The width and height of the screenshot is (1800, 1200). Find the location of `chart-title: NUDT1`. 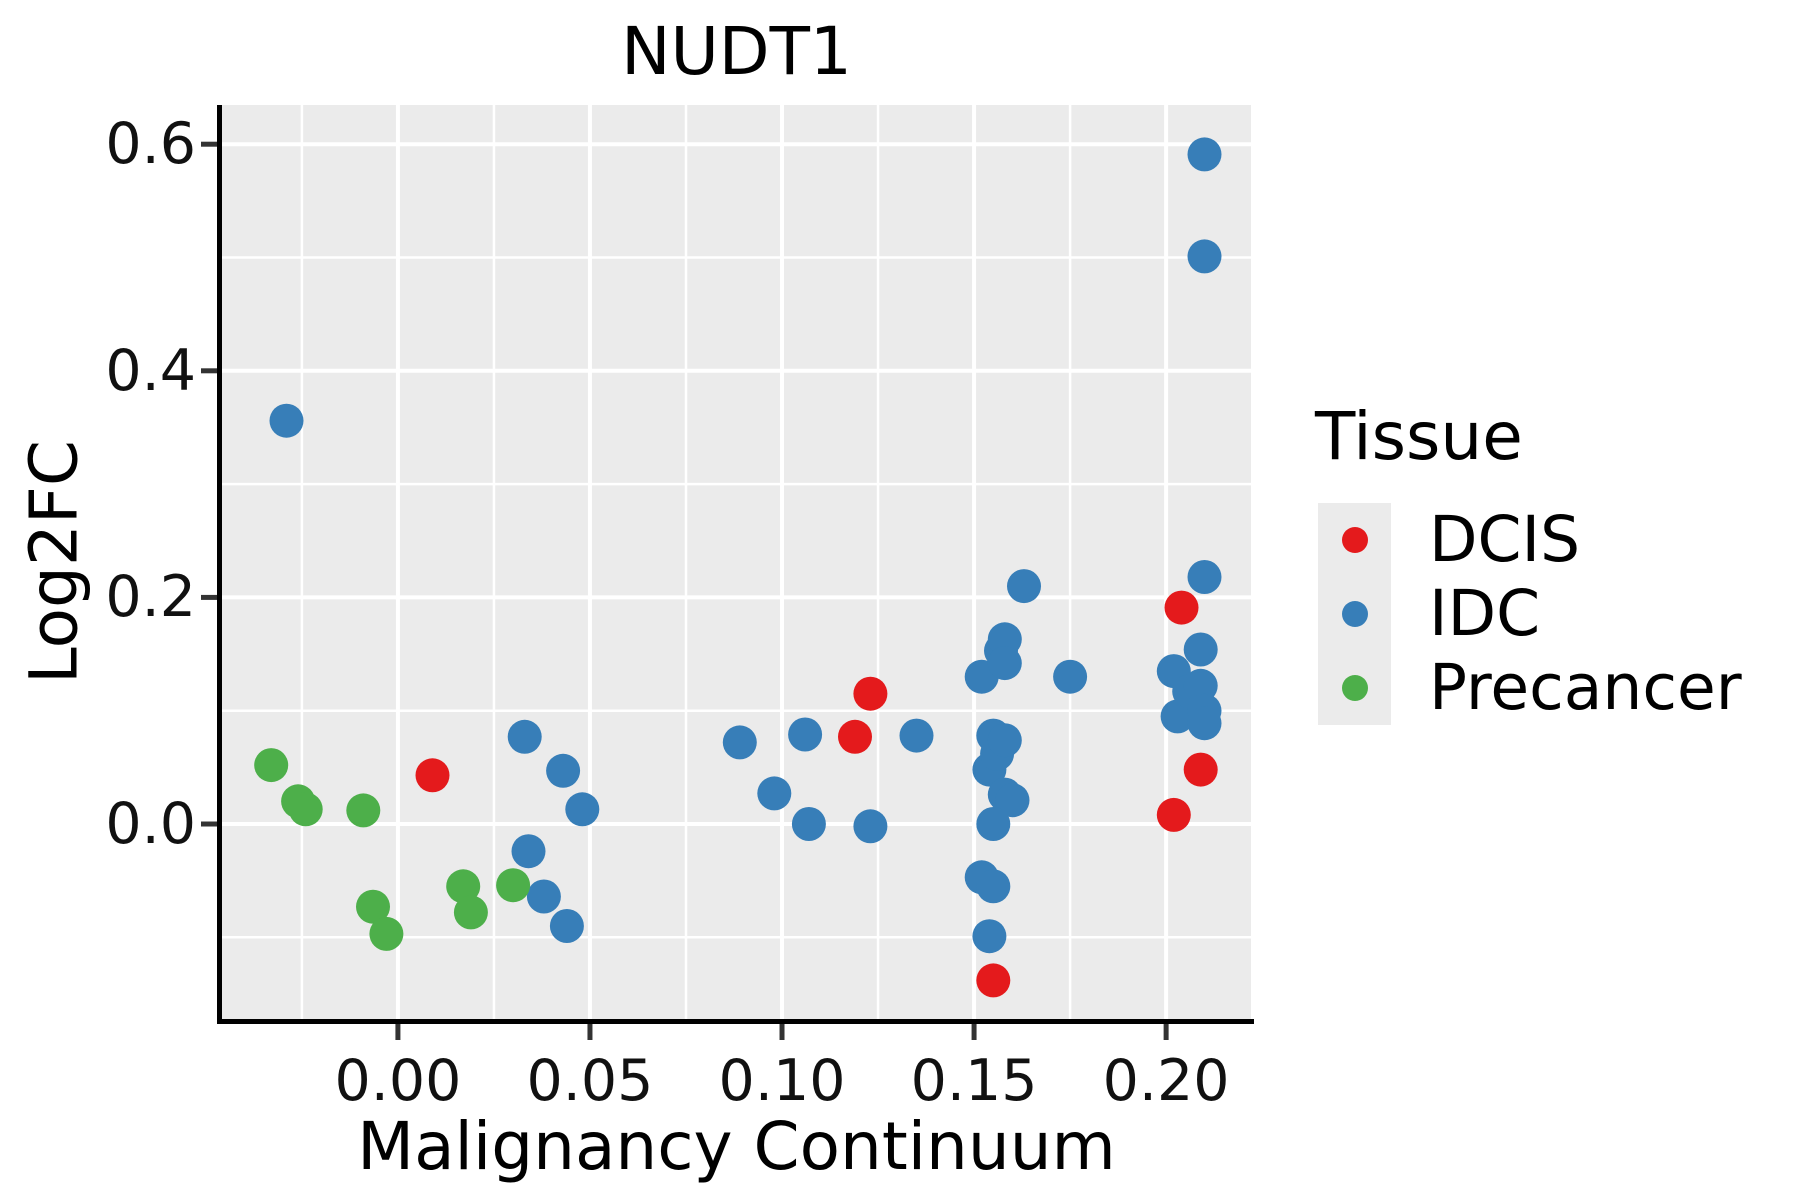

chart-title: NUDT1 is located at coordinates (736, 51).